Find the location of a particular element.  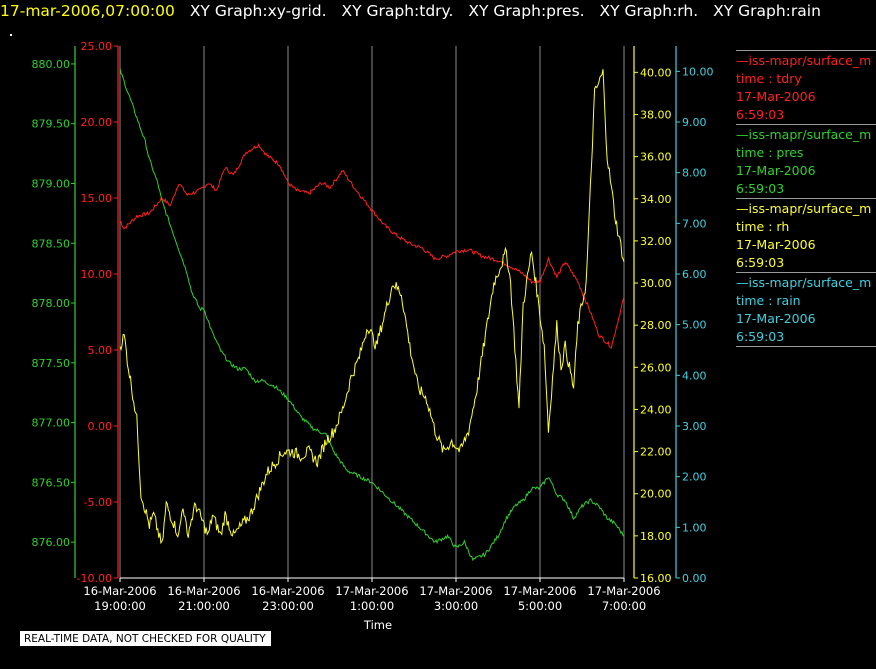

pres-tick-label: 876.50 is located at coordinates (51, 482).